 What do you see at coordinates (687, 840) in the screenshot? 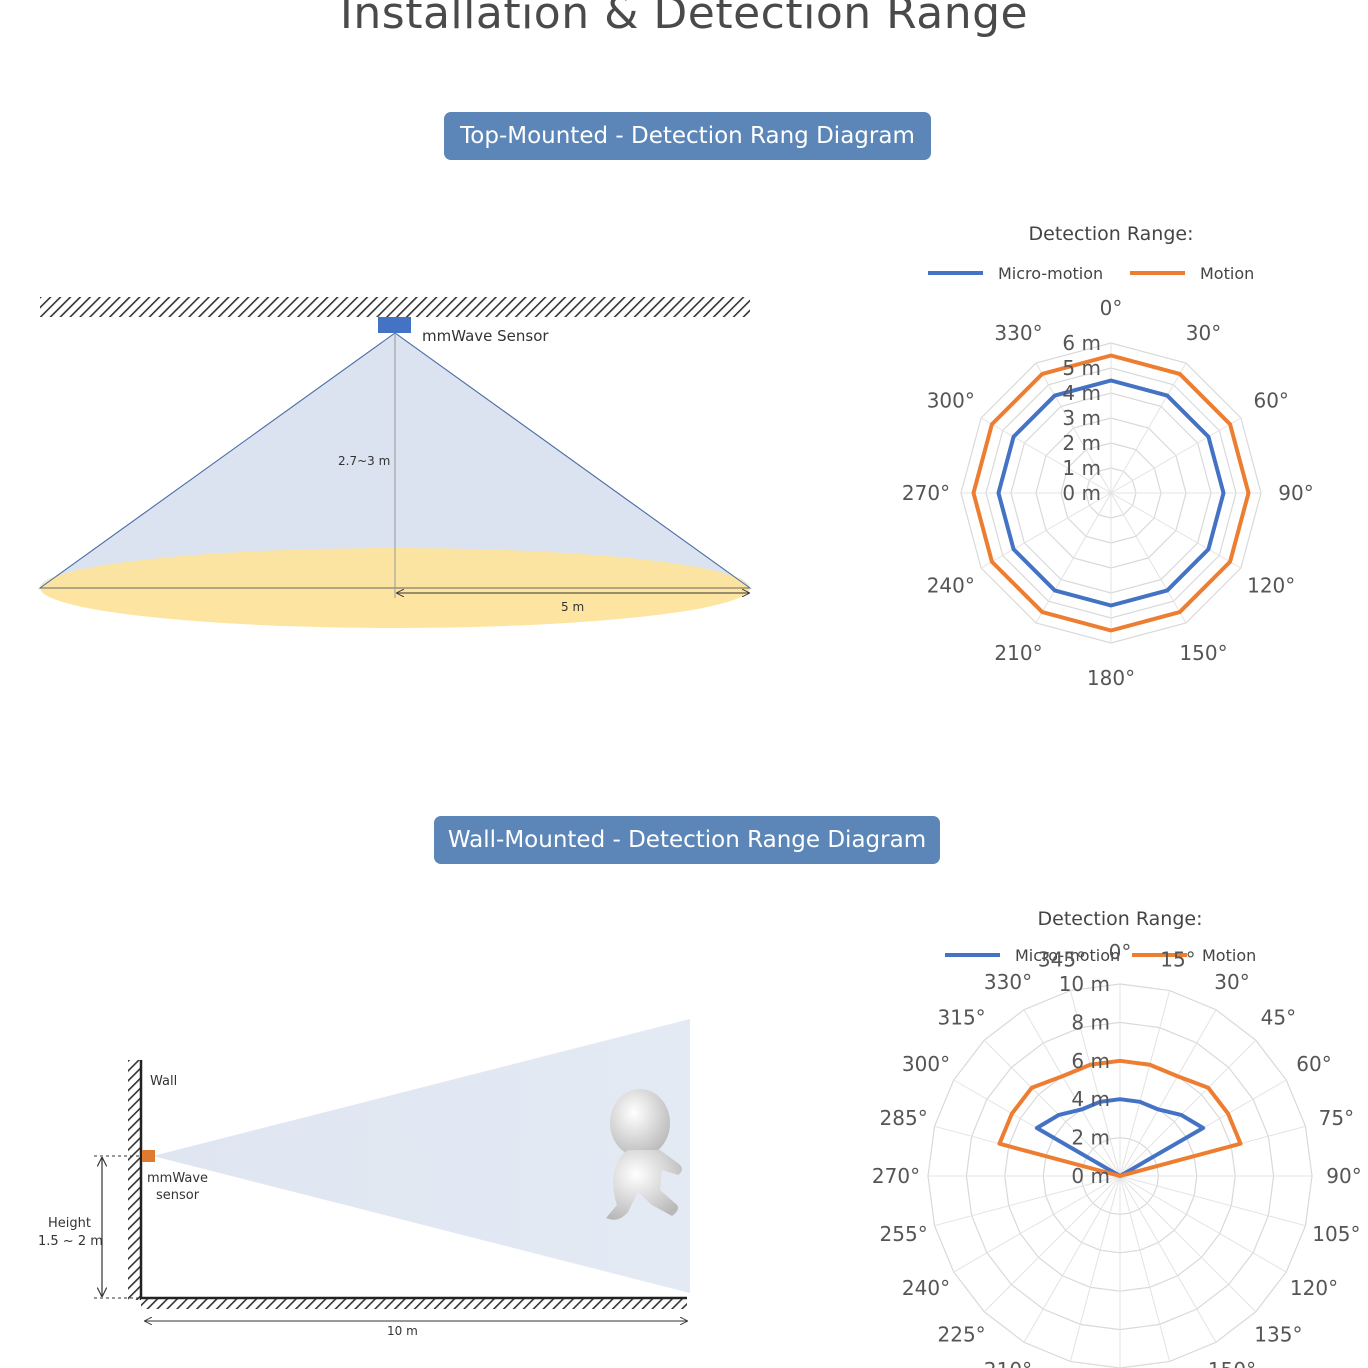
I see `wall-mounted-banner: Wall-Mounted - Detection Range Diagram` at bounding box center [687, 840].